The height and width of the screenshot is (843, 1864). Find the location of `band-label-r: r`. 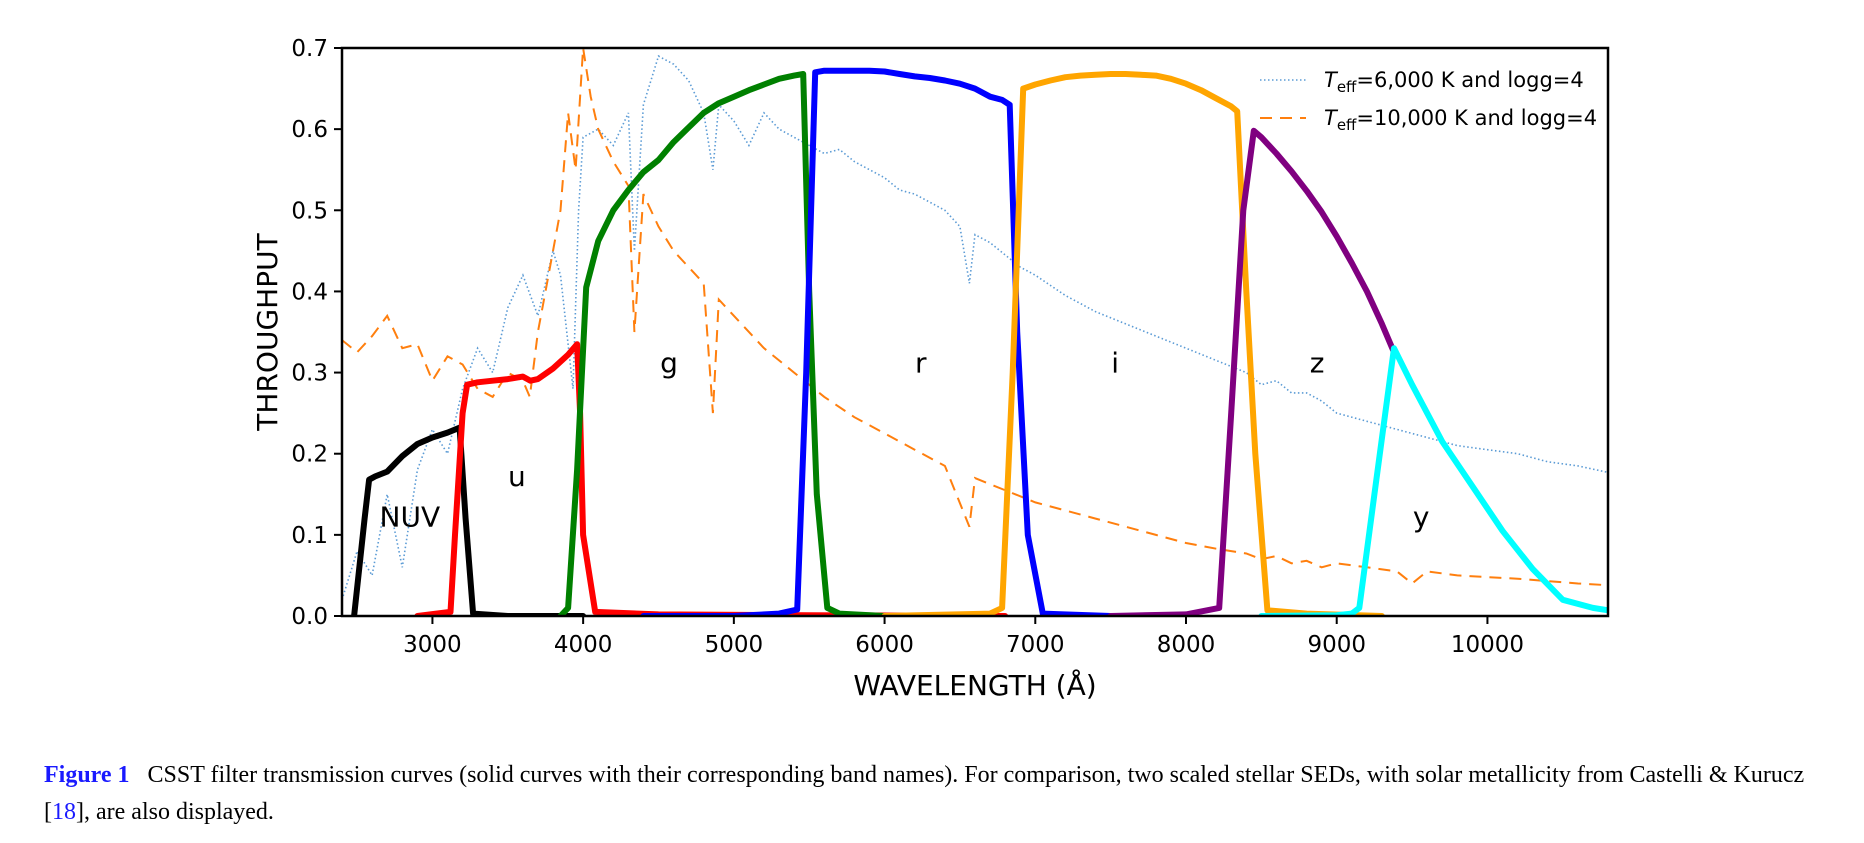

band-label-r: r is located at coordinates (921, 363).